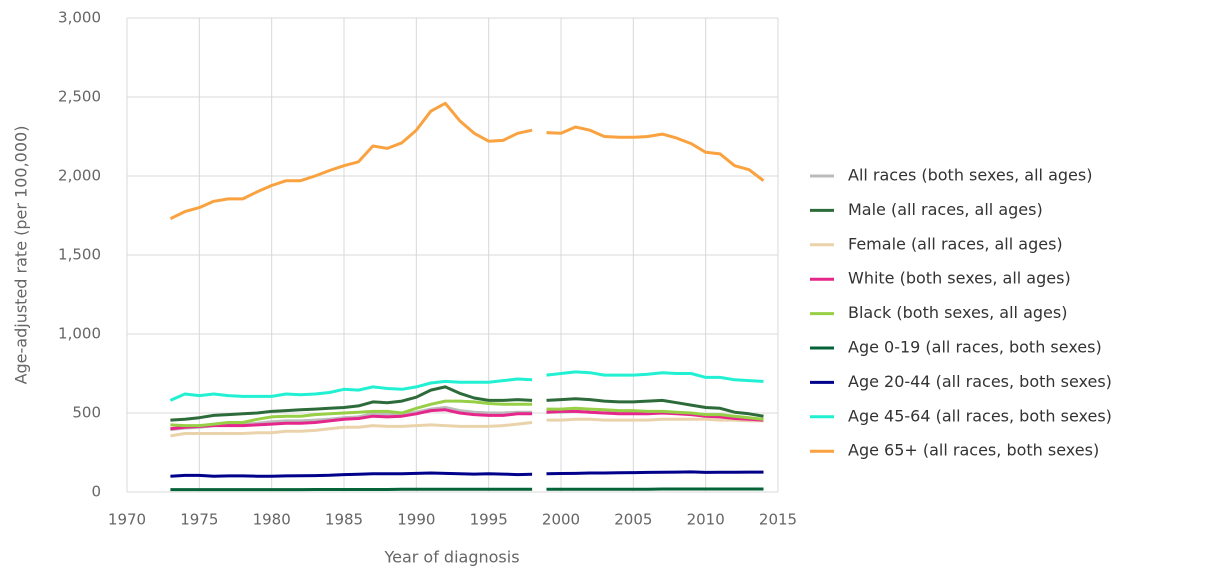 Image resolution: width=1230 pixels, height=571 pixels. Describe the element at coordinates (86, 413) in the screenshot. I see `y-tick-label: 500` at that location.